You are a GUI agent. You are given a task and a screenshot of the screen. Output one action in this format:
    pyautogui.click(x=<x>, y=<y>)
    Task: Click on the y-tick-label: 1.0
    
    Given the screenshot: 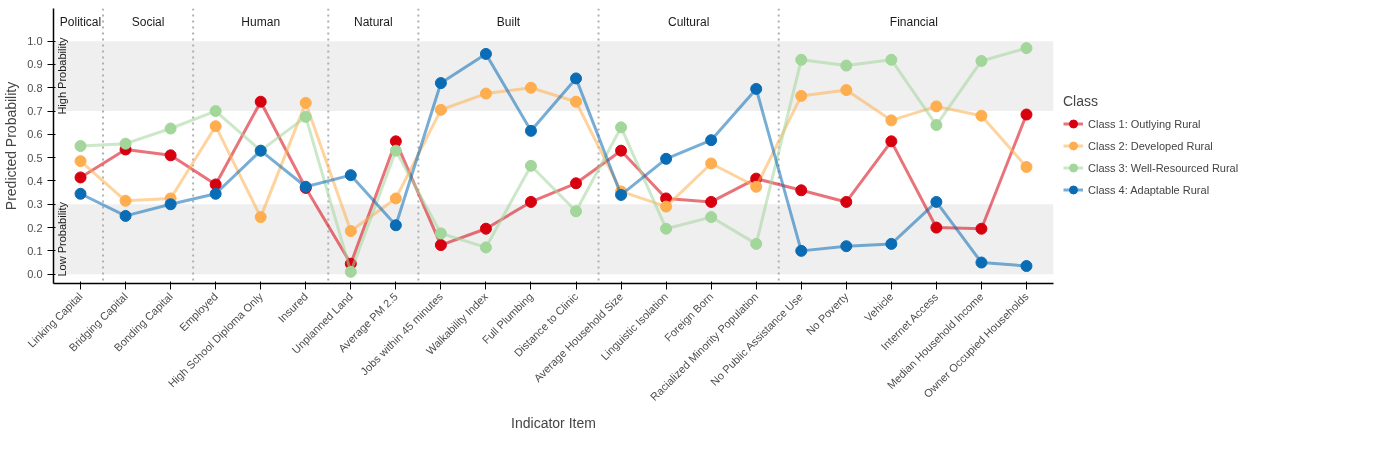 What is the action you would take?
    pyautogui.click(x=35, y=41)
    